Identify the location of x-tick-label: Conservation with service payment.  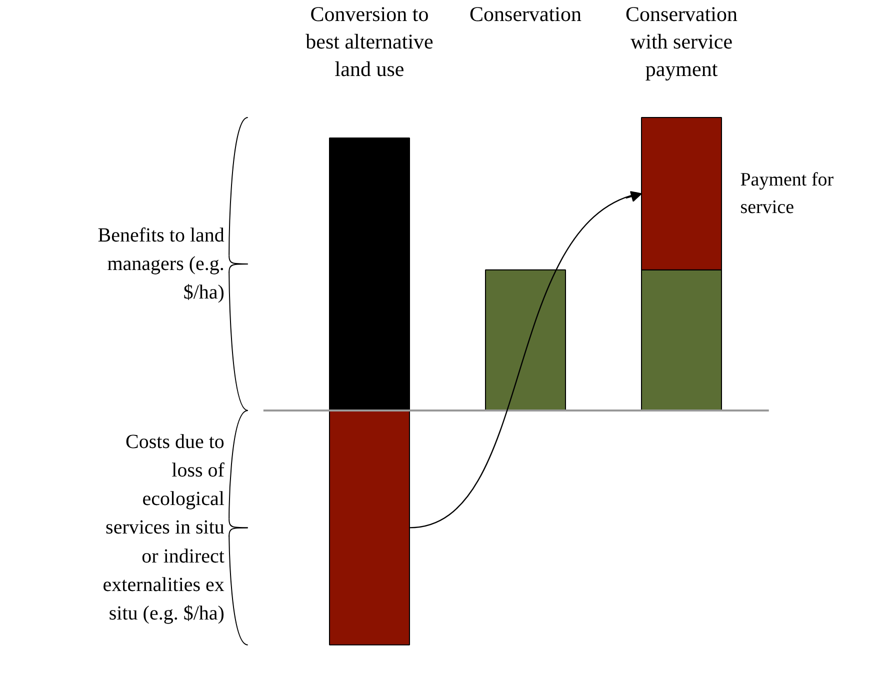
(682, 41).